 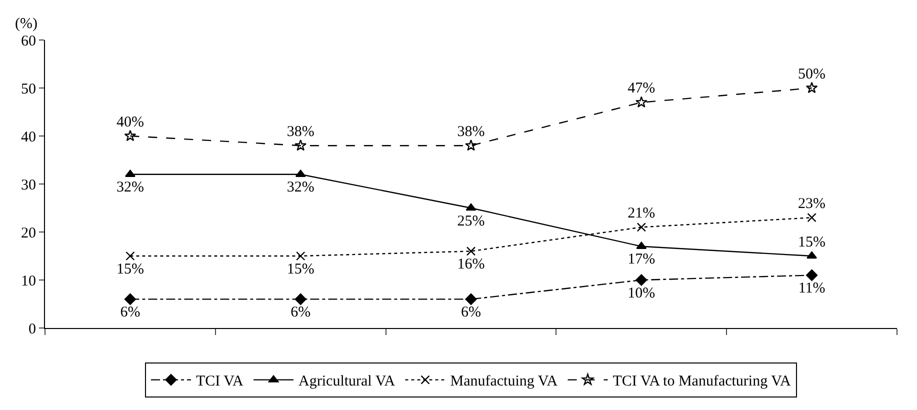 What do you see at coordinates (28, 41) in the screenshot?
I see `y-tick-label: 60` at bounding box center [28, 41].